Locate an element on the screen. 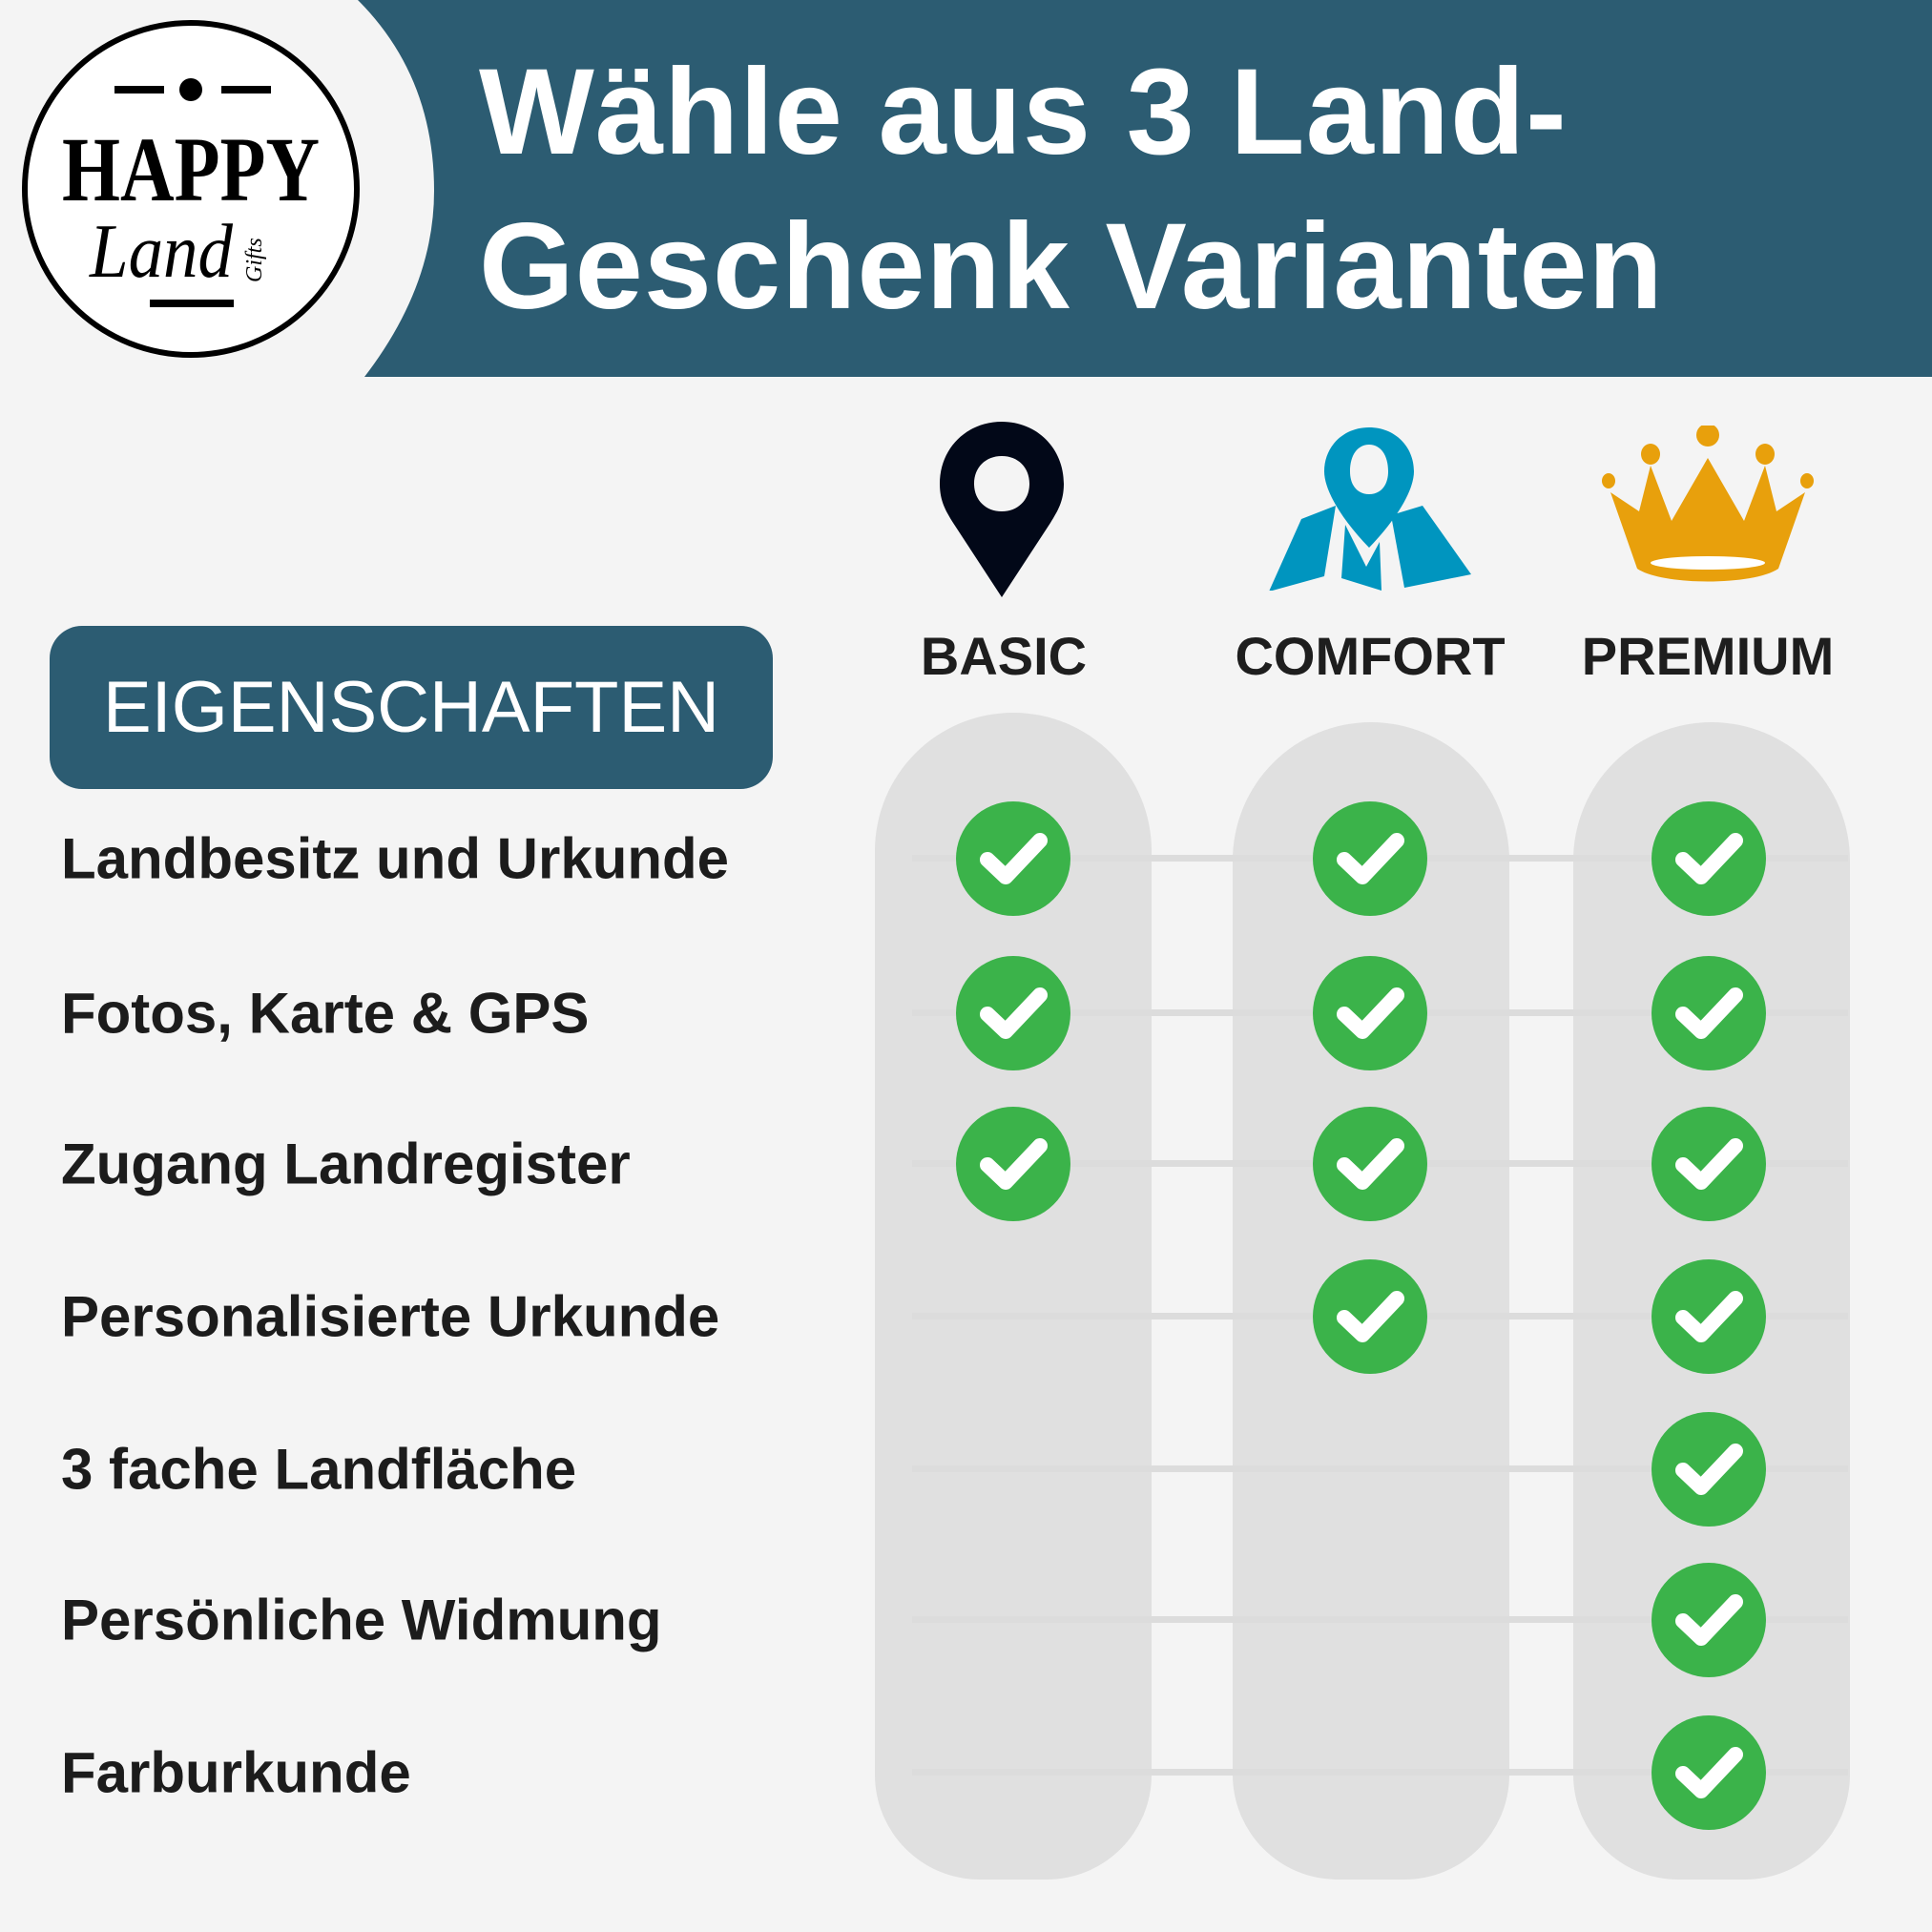  svg-text: HAPPY is located at coordinates (191, 169).